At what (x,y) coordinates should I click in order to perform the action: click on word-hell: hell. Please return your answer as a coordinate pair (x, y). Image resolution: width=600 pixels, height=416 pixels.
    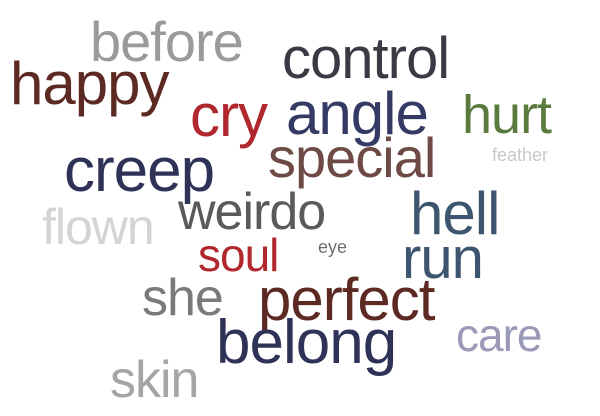
    Looking at the image, I should click on (455, 213).